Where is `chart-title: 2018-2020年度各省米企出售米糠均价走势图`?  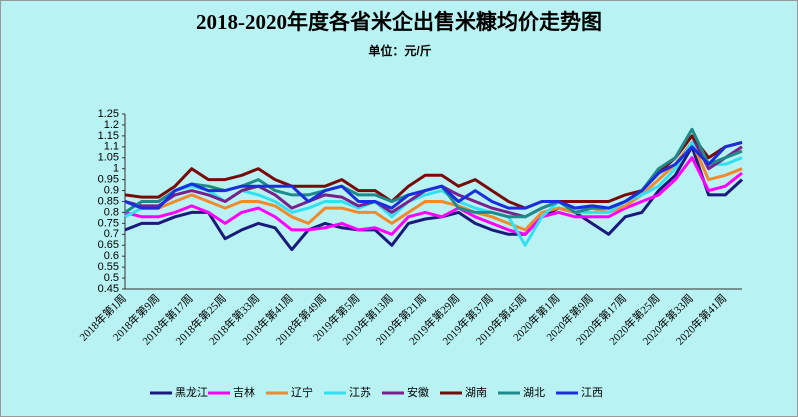
chart-title: 2018-2020年度各省米企出售米糠均价走势图 is located at coordinates (399, 22).